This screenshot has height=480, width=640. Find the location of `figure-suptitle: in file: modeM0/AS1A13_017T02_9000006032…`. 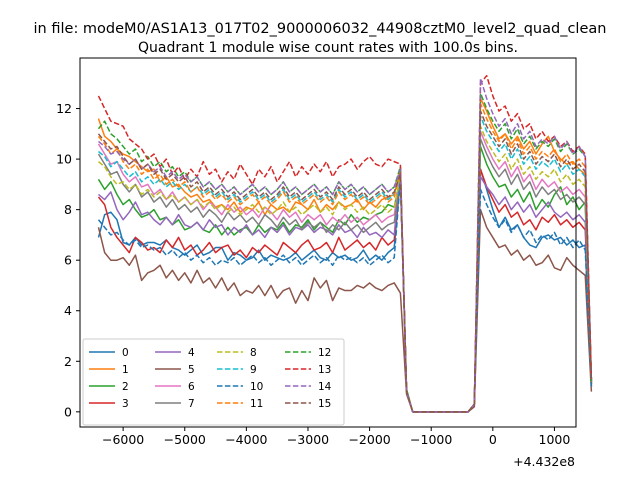

figure-suptitle: in file: modeM0/AS1A13_017T02_9000006032… is located at coordinates (320, 29).